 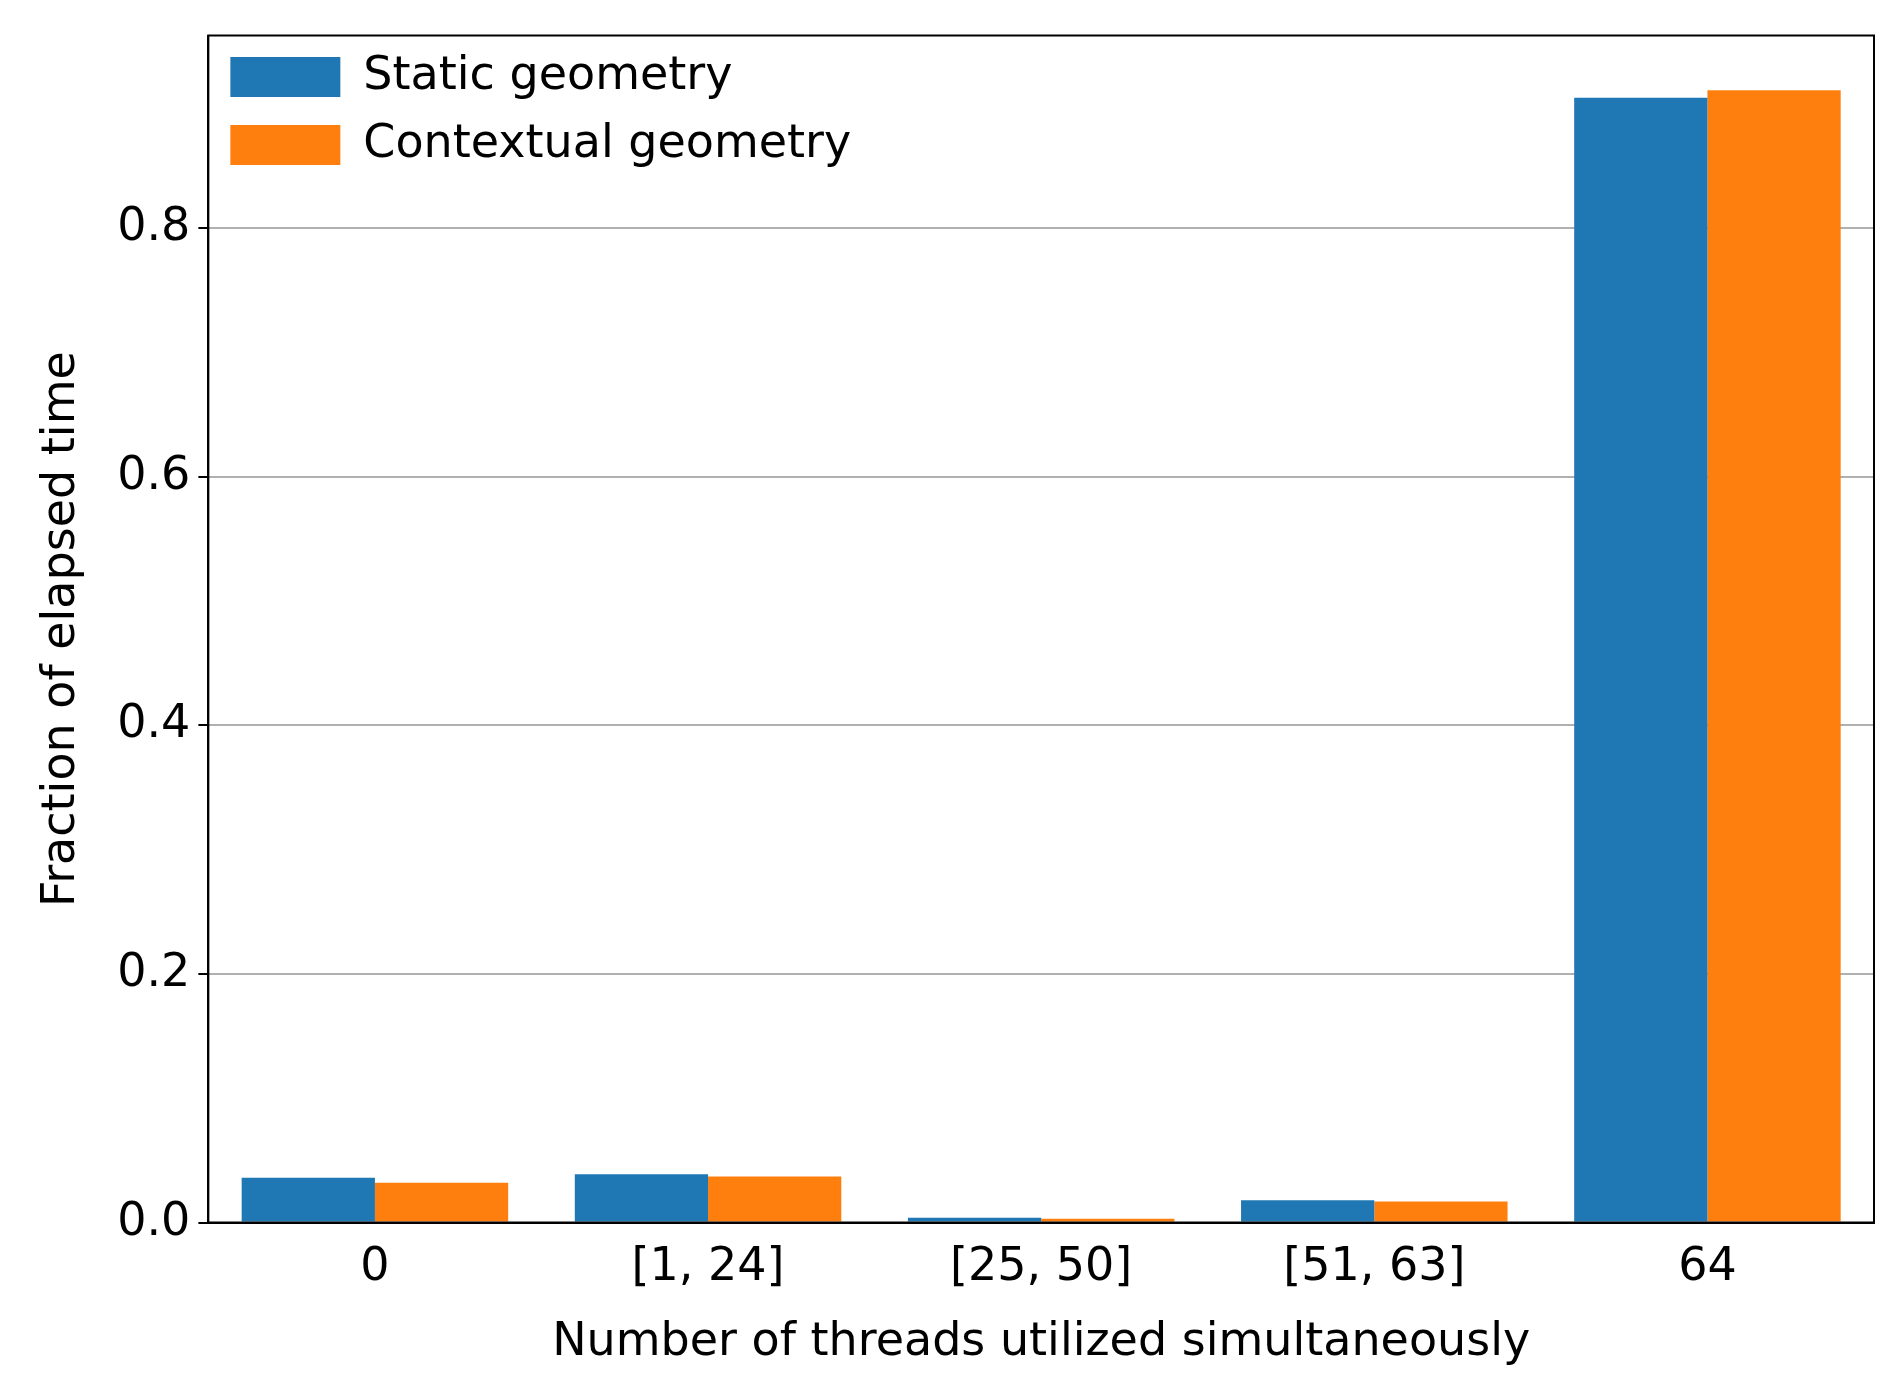 I want to click on x-tick-label: [1, 24], so click(x=708, y=1264).